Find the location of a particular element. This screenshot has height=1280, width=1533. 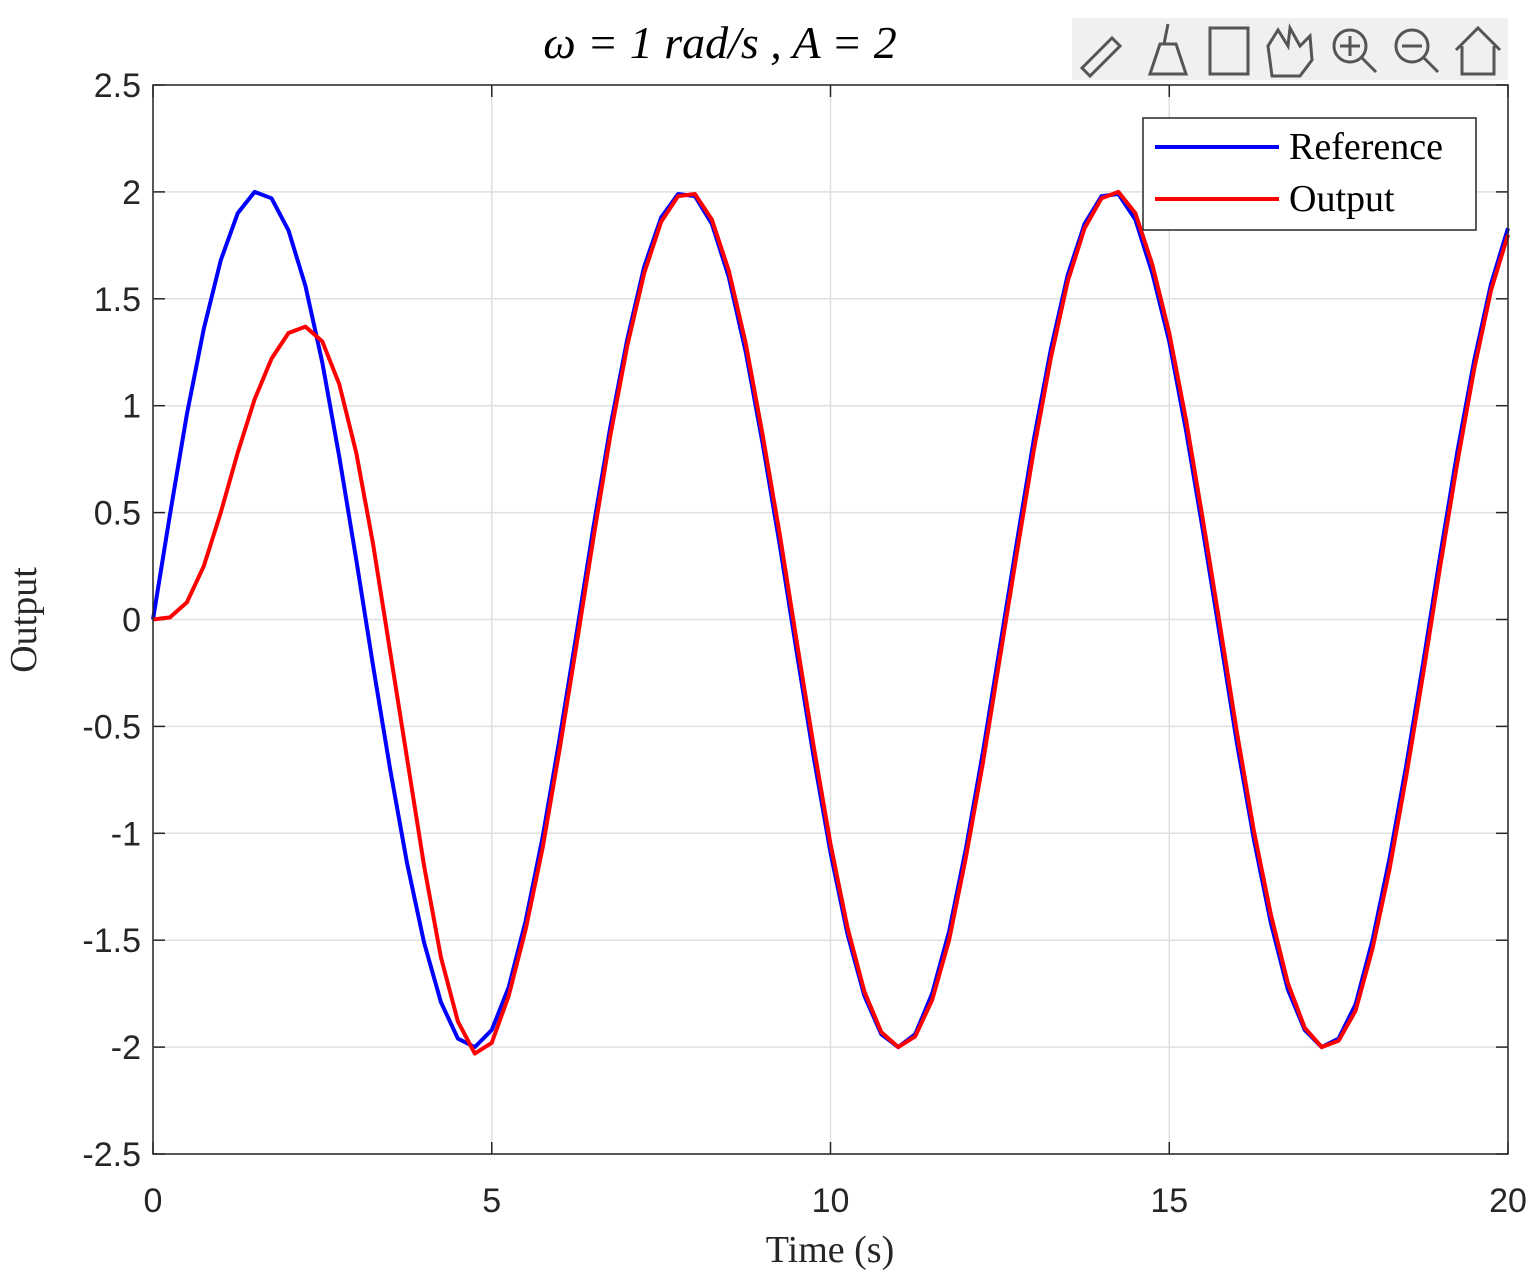

legend-label: Reference is located at coordinates (1366, 147).